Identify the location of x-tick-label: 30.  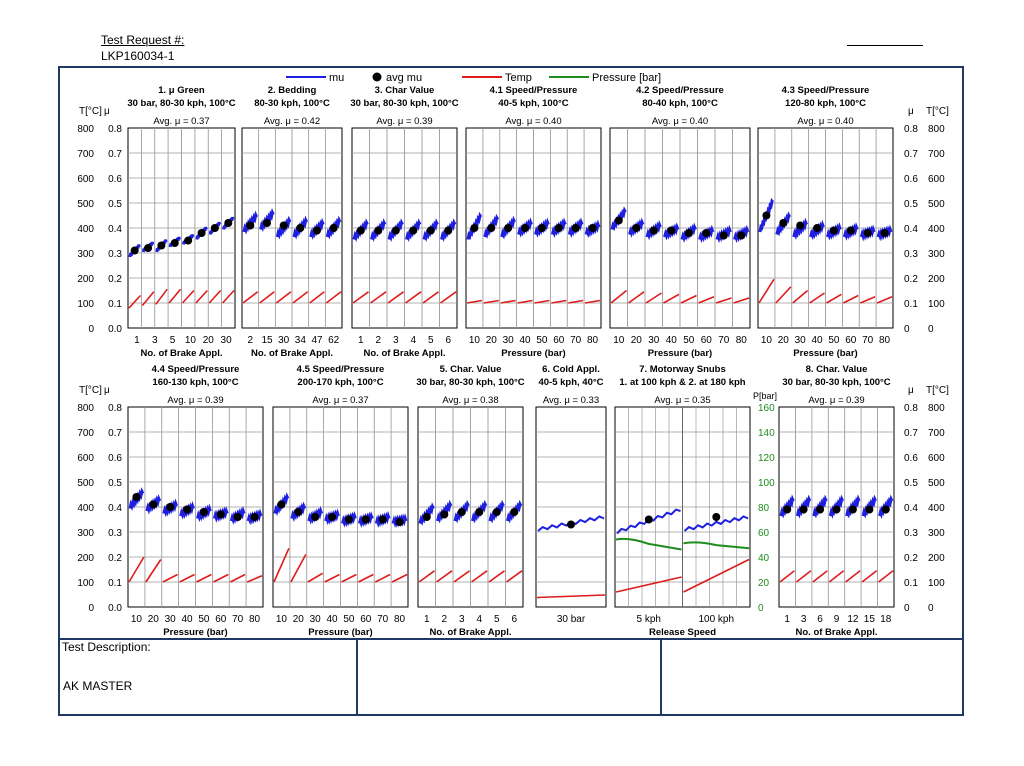
(316, 619).